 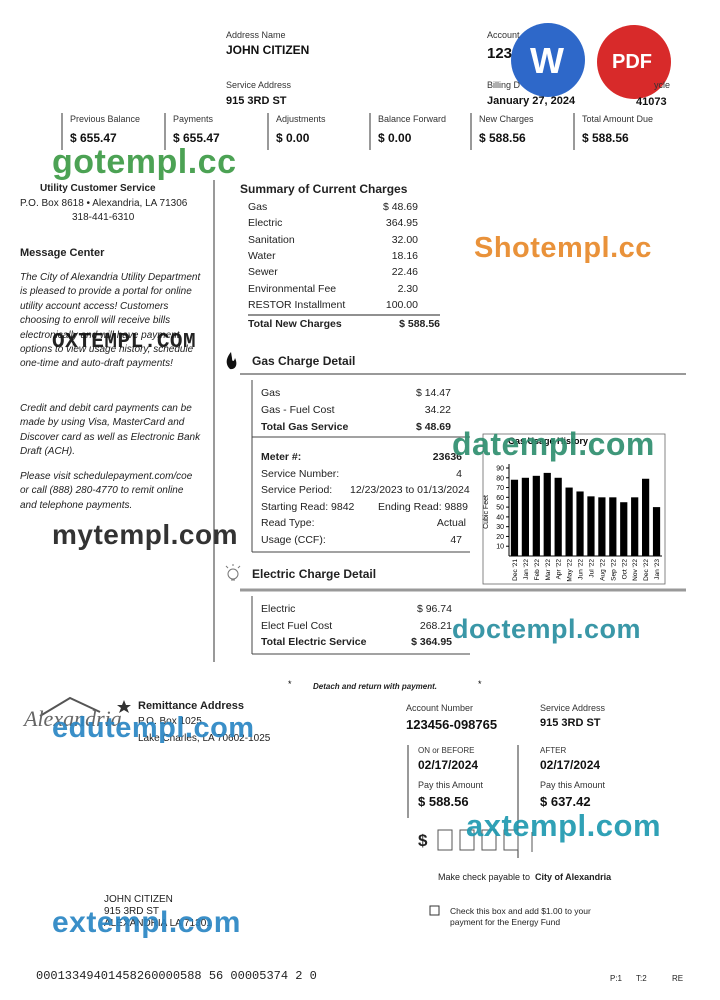 What do you see at coordinates (437, 409) in the screenshot?
I see `gas-amount: 34.22` at bounding box center [437, 409].